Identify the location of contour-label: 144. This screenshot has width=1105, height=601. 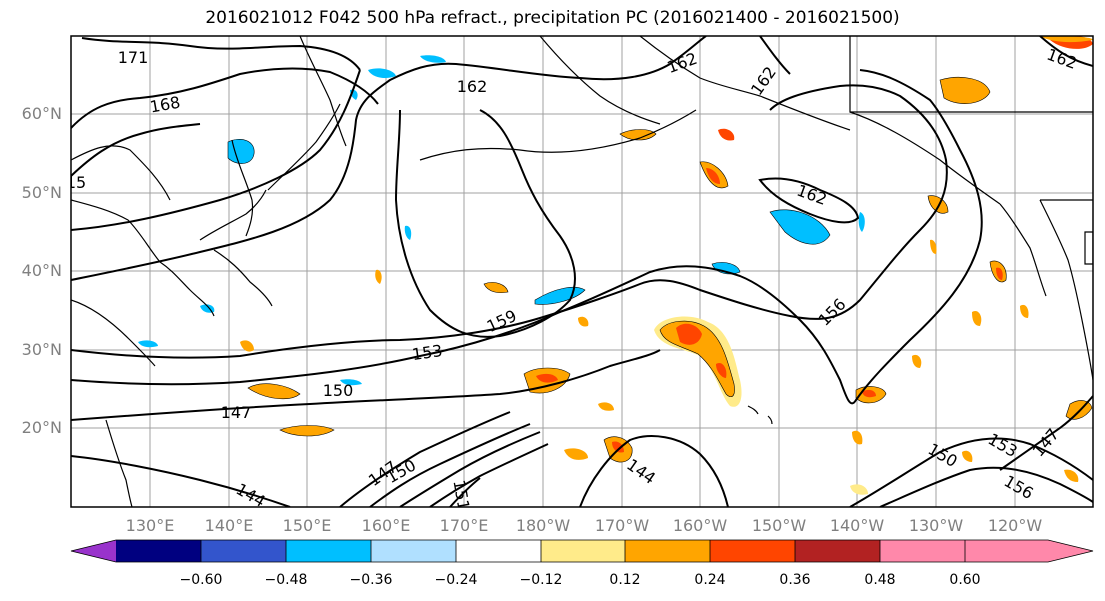
(641, 471).